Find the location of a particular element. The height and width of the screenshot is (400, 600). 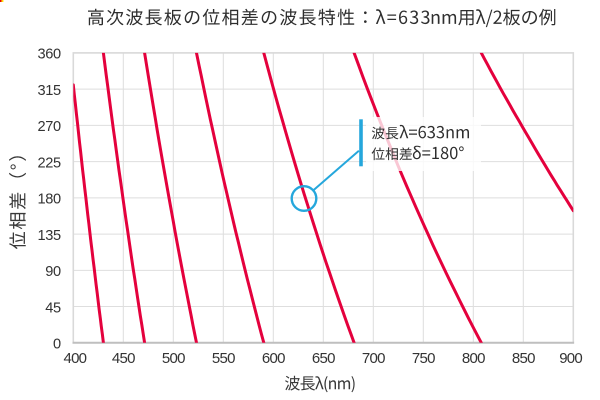

svg-text: 225 is located at coordinates (49, 163).